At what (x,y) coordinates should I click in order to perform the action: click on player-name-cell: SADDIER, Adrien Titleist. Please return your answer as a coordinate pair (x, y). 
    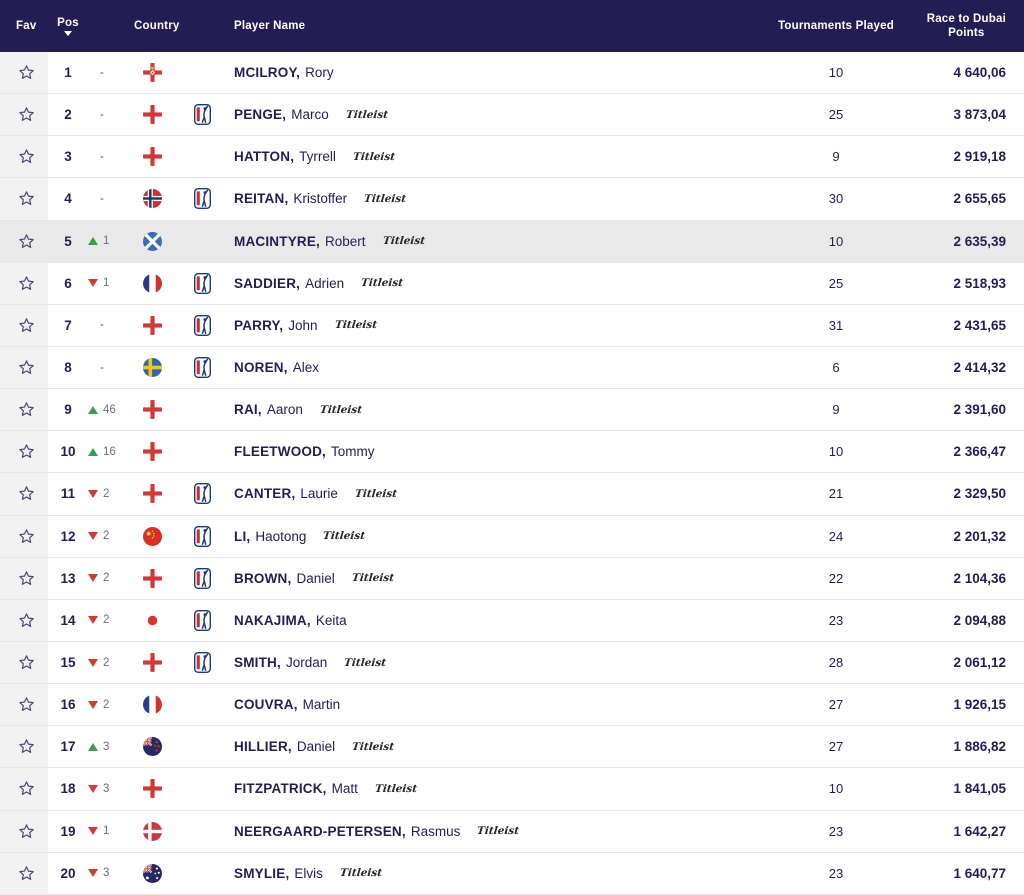
    Looking at the image, I should click on (505, 283).